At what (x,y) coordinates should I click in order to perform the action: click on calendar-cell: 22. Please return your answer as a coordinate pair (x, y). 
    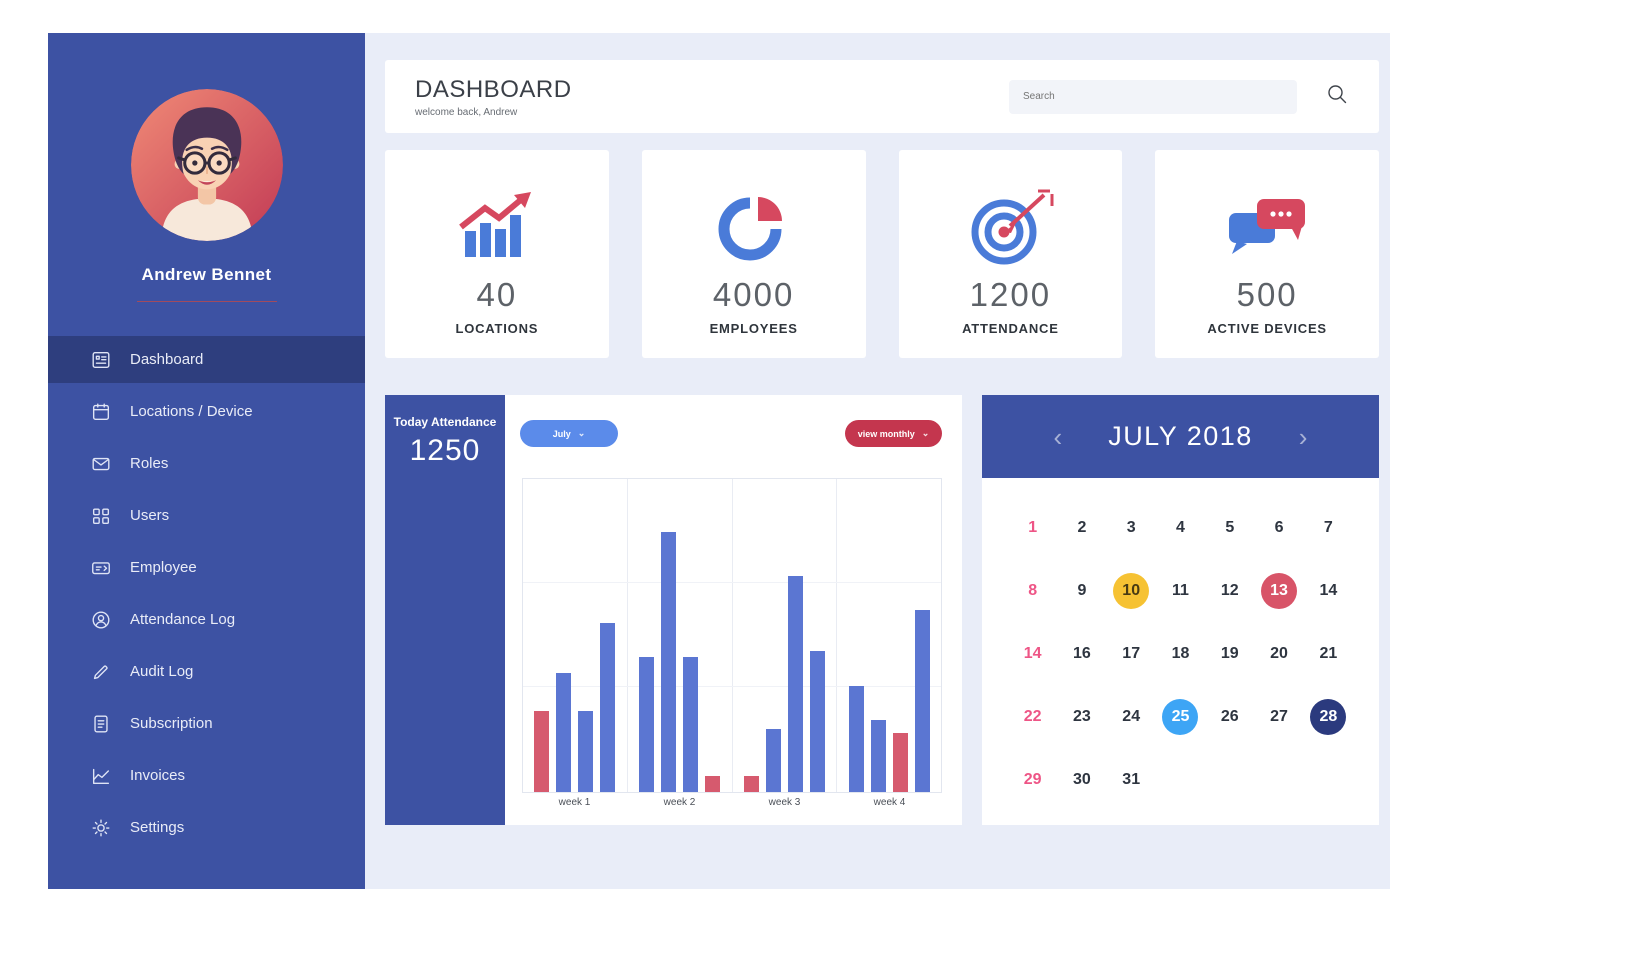
    Looking at the image, I should click on (1032, 716).